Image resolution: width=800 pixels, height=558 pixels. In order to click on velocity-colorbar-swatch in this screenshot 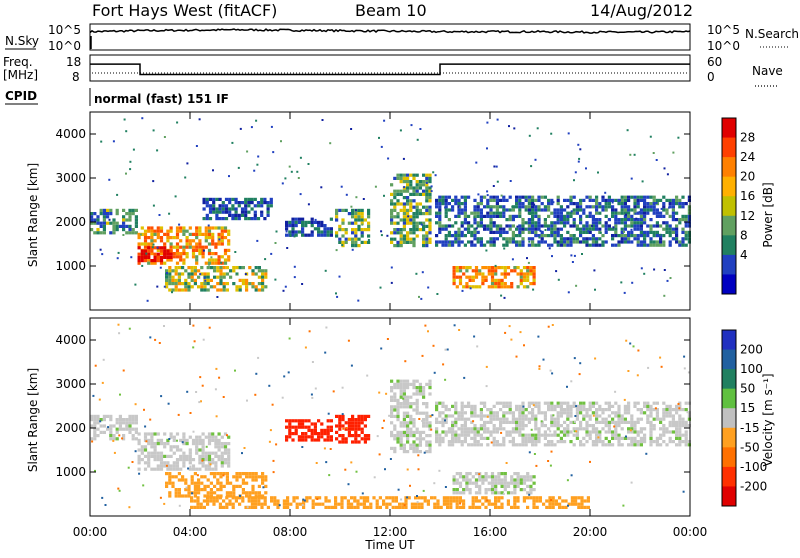, I will do `click(729, 398)`.